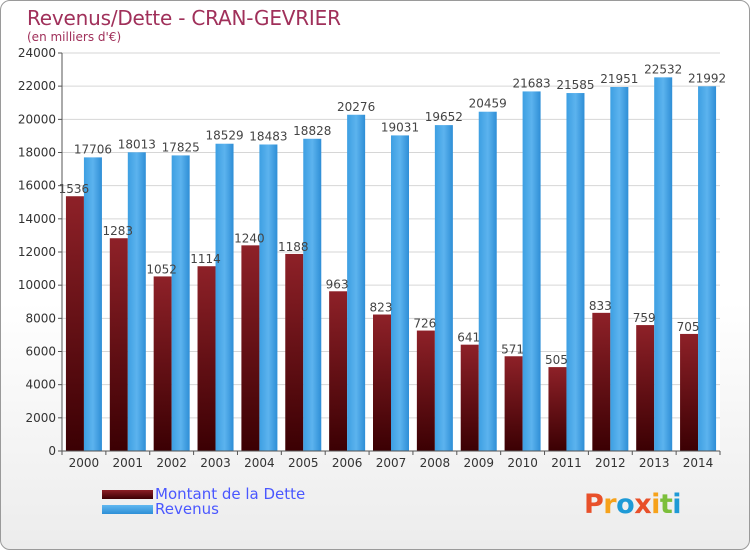 The height and width of the screenshot is (550, 750). I want to click on data-label-debt: 726, so click(424, 324).